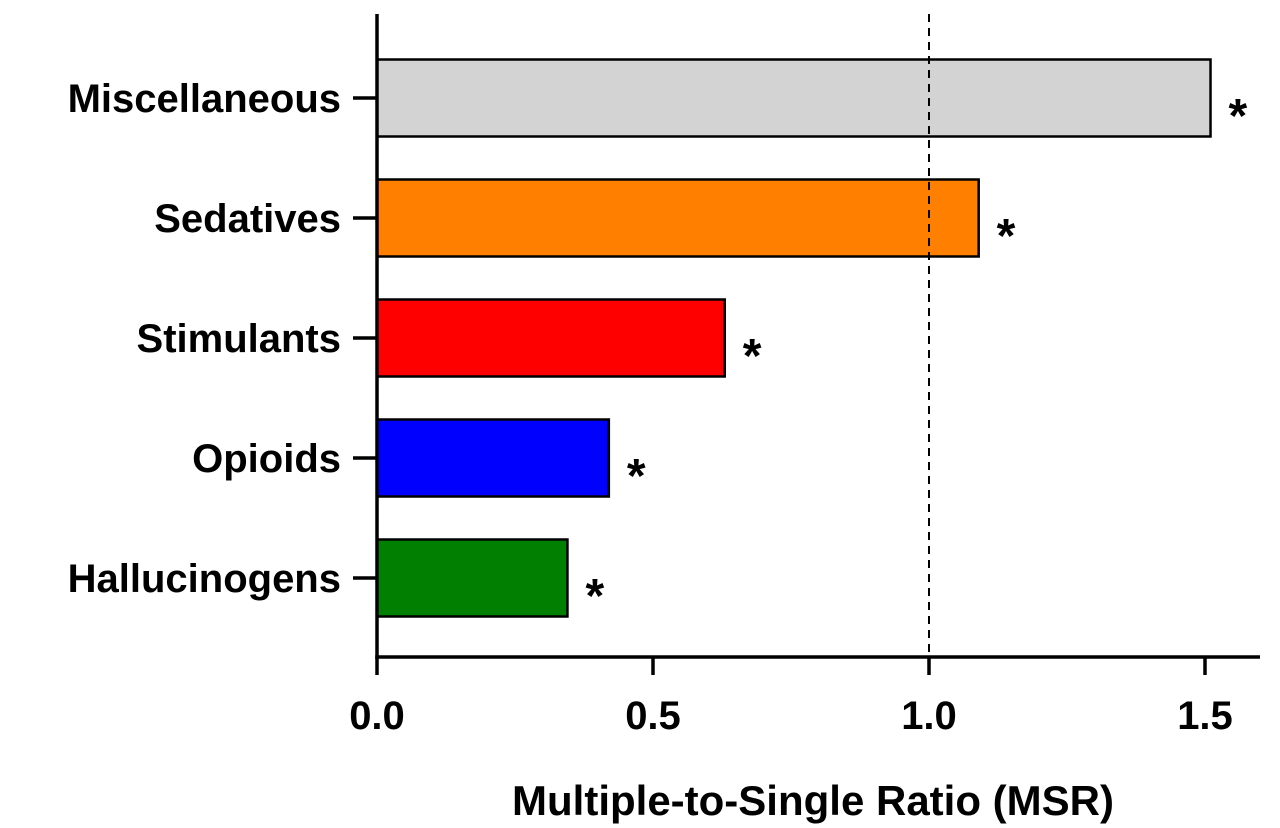  What do you see at coordinates (1205, 716) in the screenshot?
I see `x-tick-label-1-5: 1.5` at bounding box center [1205, 716].